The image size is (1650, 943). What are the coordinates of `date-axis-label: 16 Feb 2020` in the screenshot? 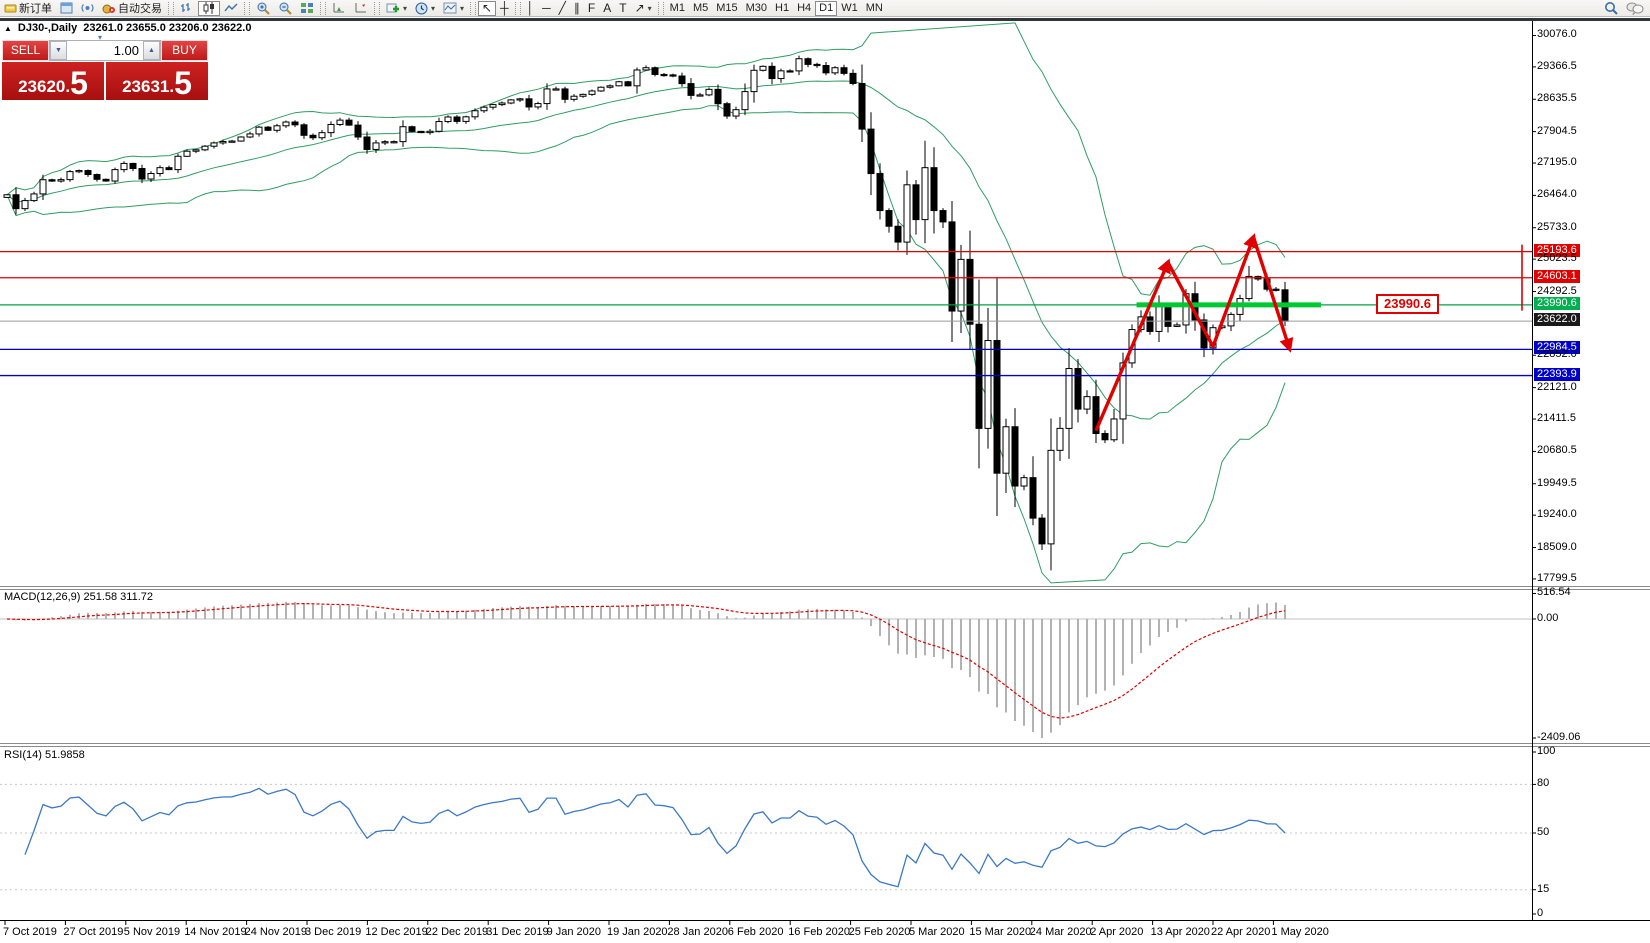 It's located at (819, 932).